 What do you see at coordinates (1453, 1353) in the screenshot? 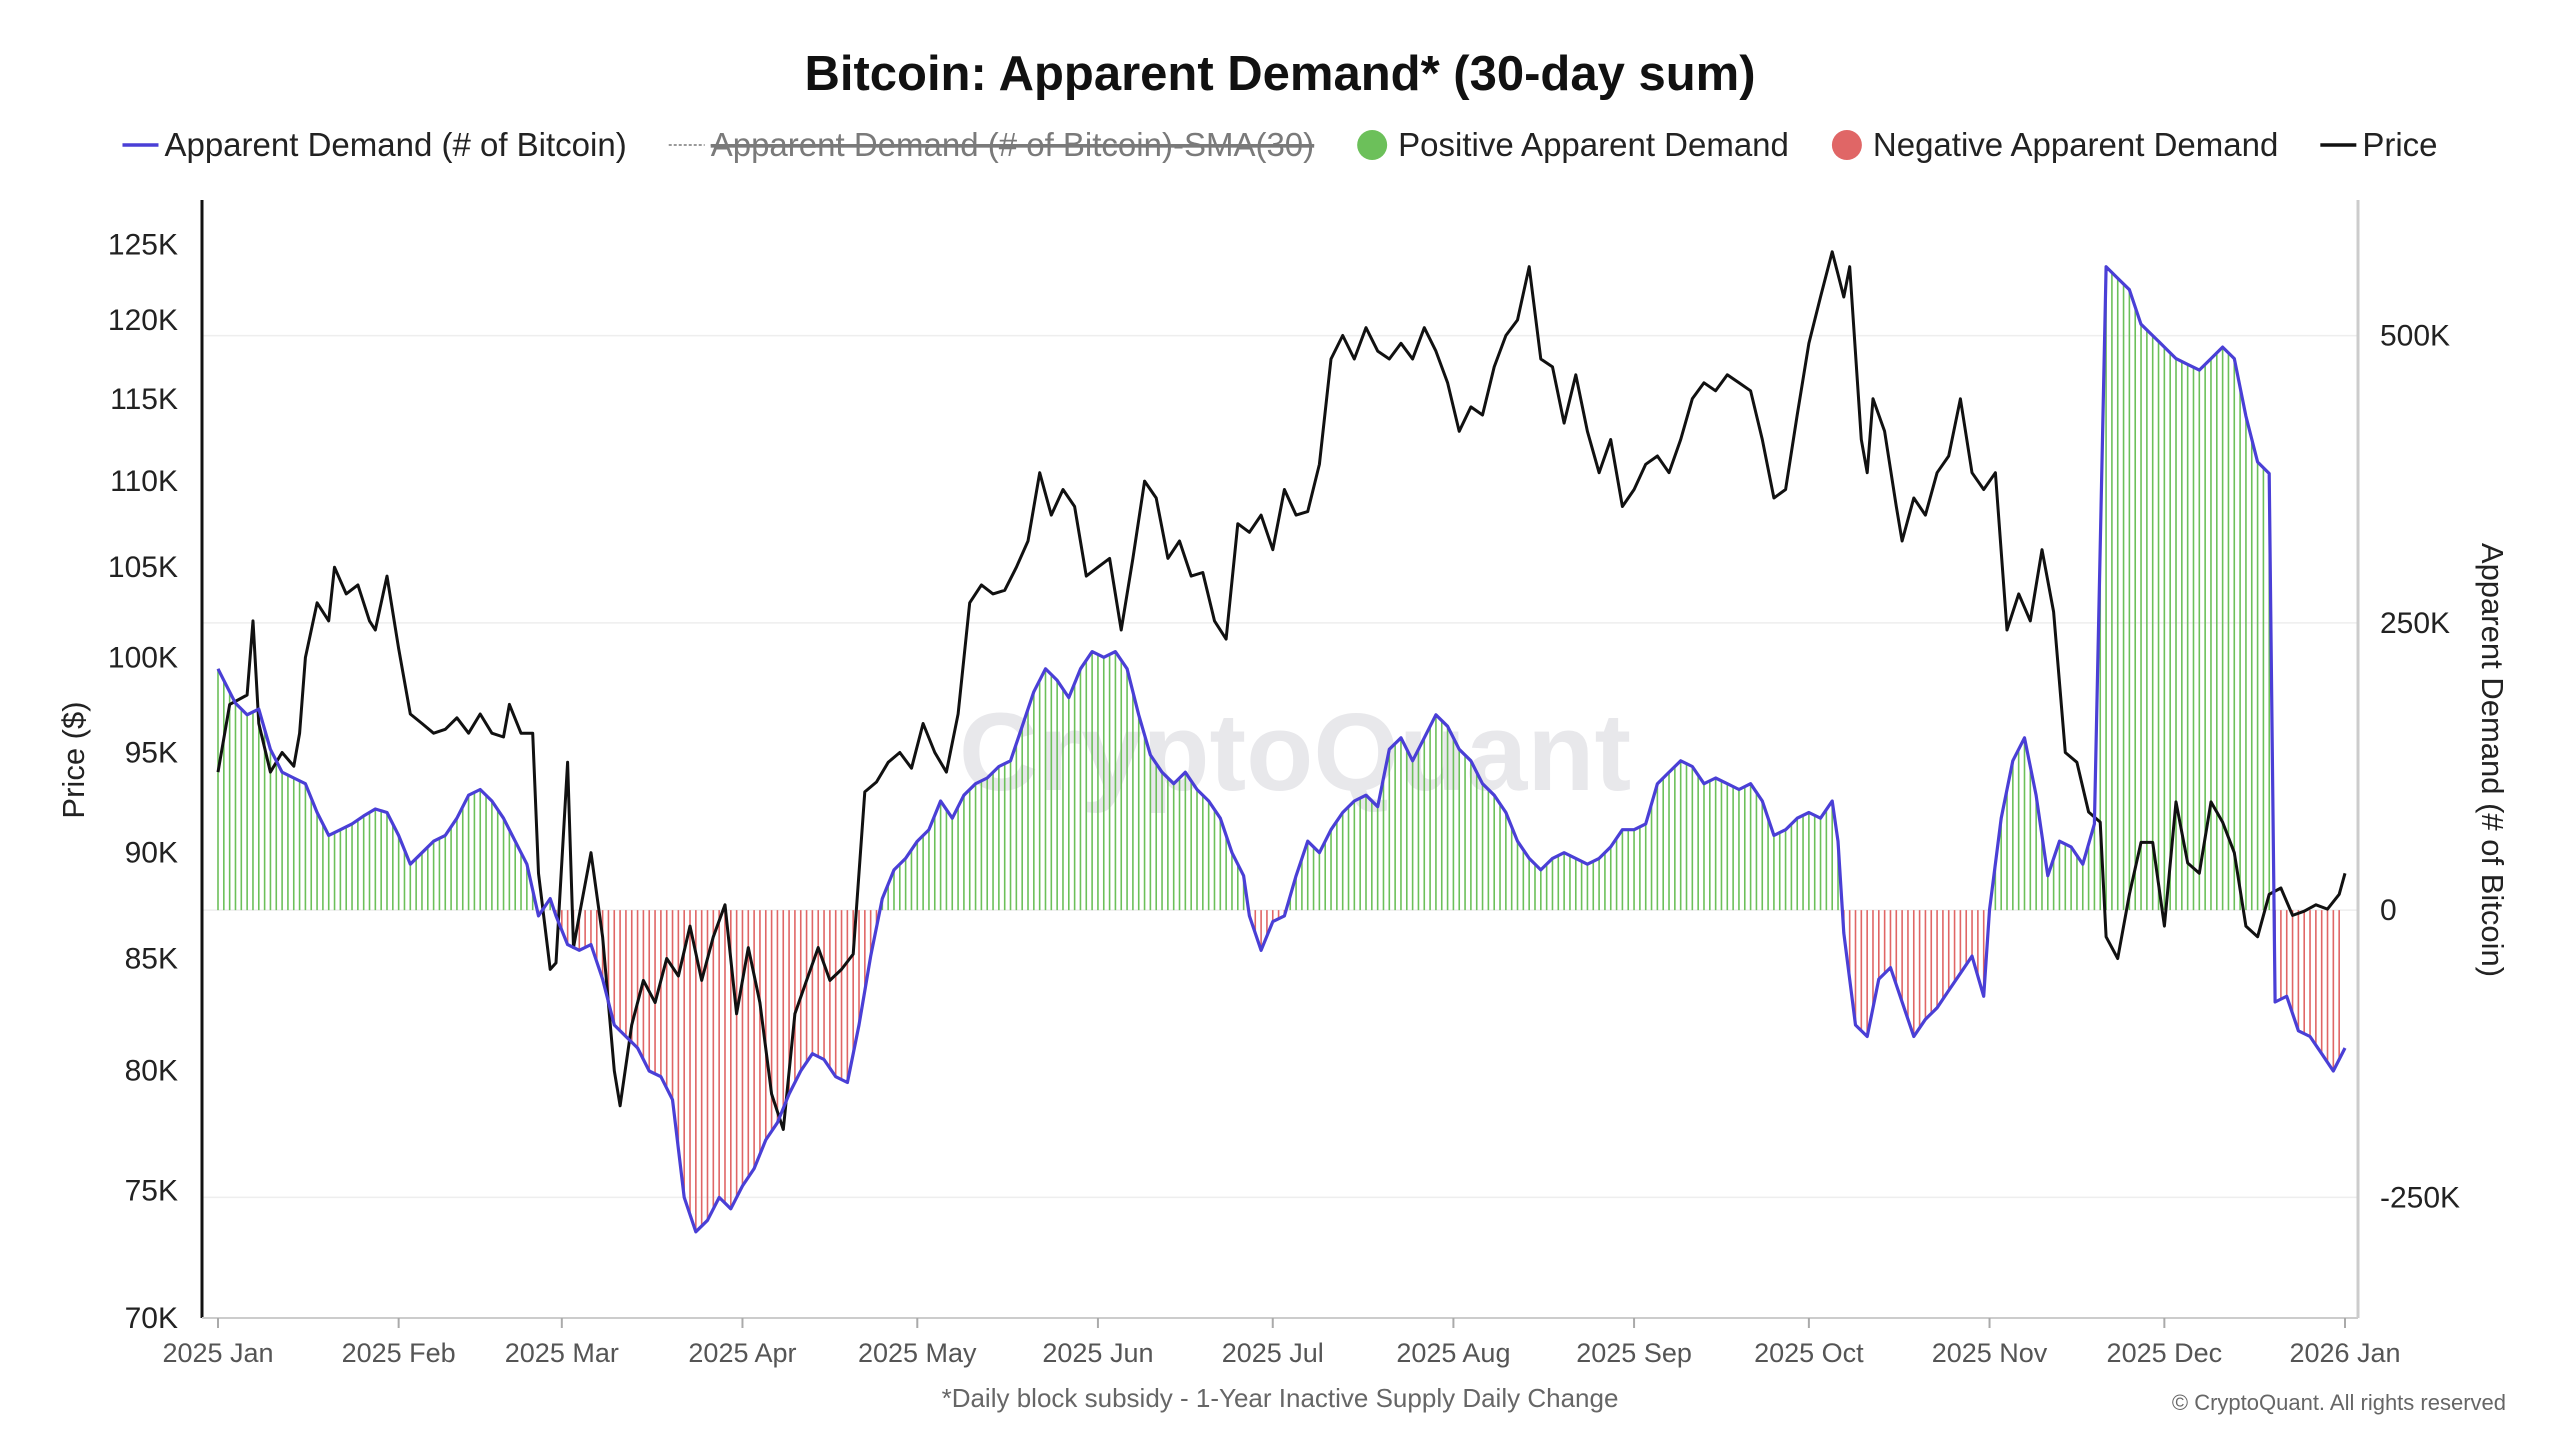
I see `x-tick-label: 2025 Aug` at bounding box center [1453, 1353].